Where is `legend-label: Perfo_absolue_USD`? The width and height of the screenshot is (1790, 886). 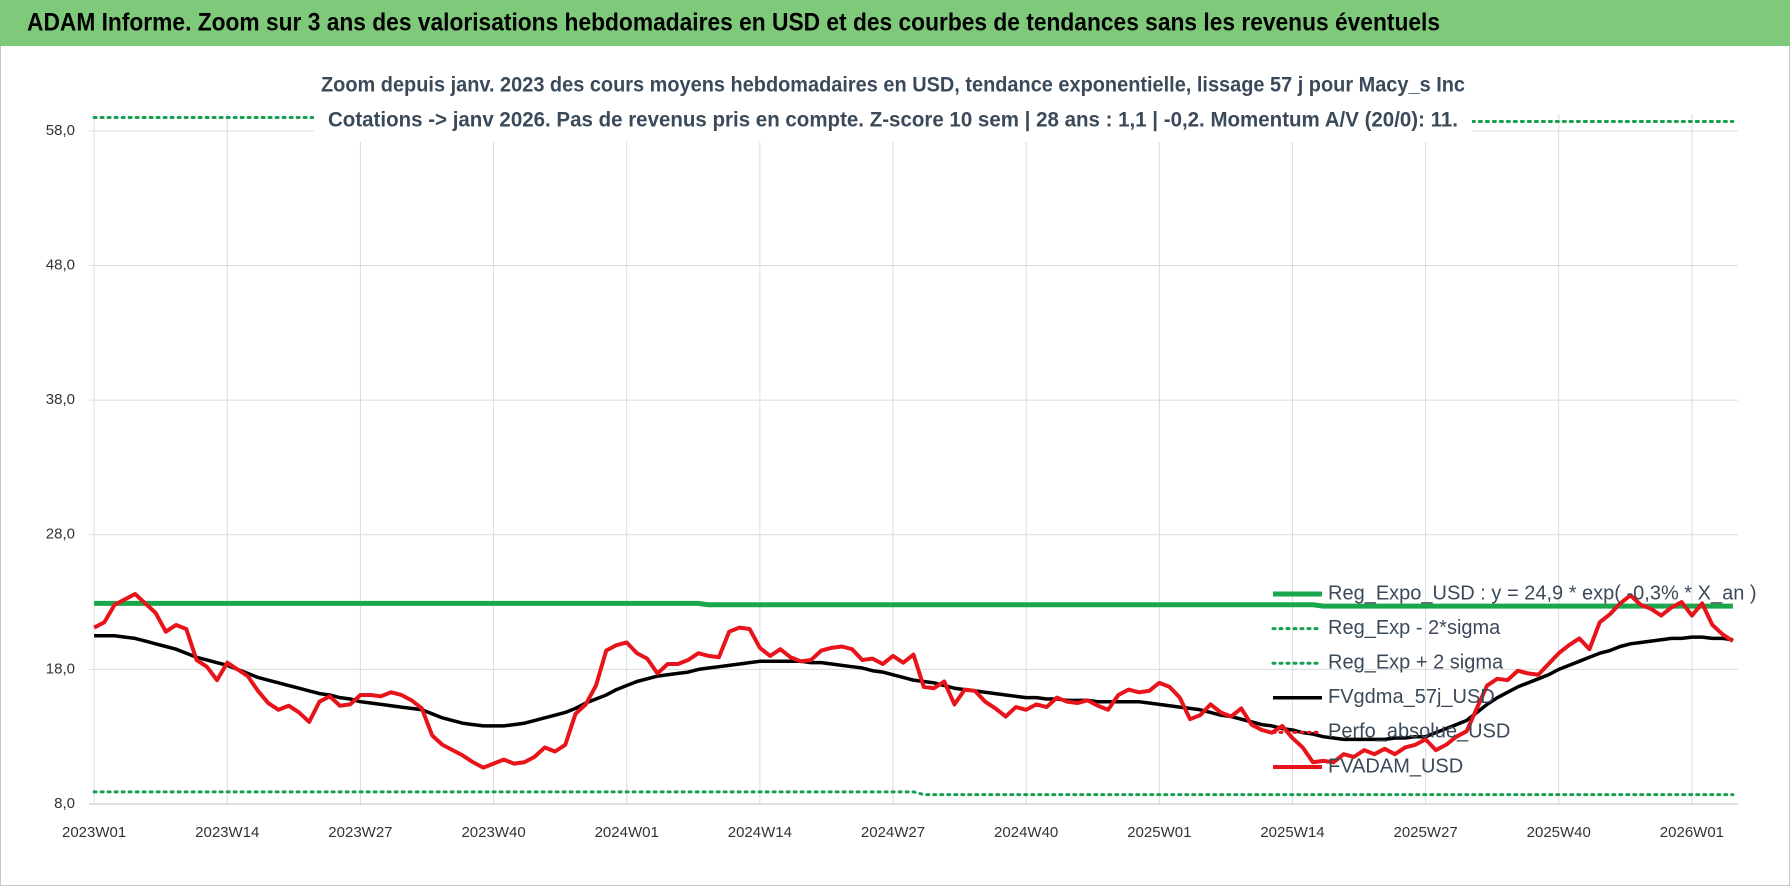 legend-label: Perfo_absolue_USD is located at coordinates (1419, 732).